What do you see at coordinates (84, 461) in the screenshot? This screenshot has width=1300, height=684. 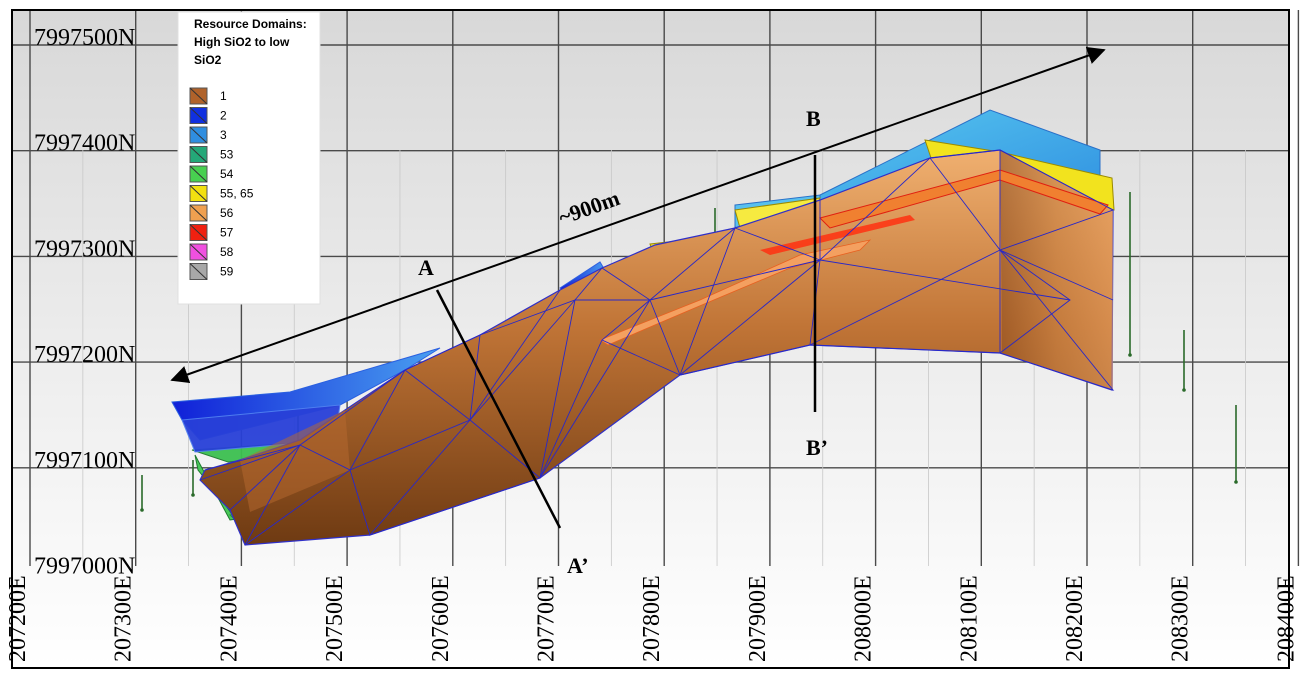 I see `northing-label: 7997100N` at bounding box center [84, 461].